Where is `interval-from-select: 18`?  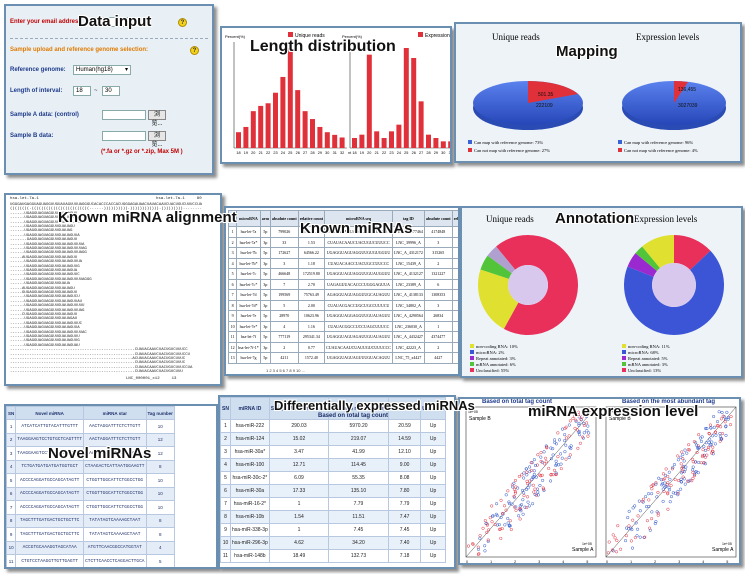
interval-from-select: 18 is located at coordinates (82, 91).